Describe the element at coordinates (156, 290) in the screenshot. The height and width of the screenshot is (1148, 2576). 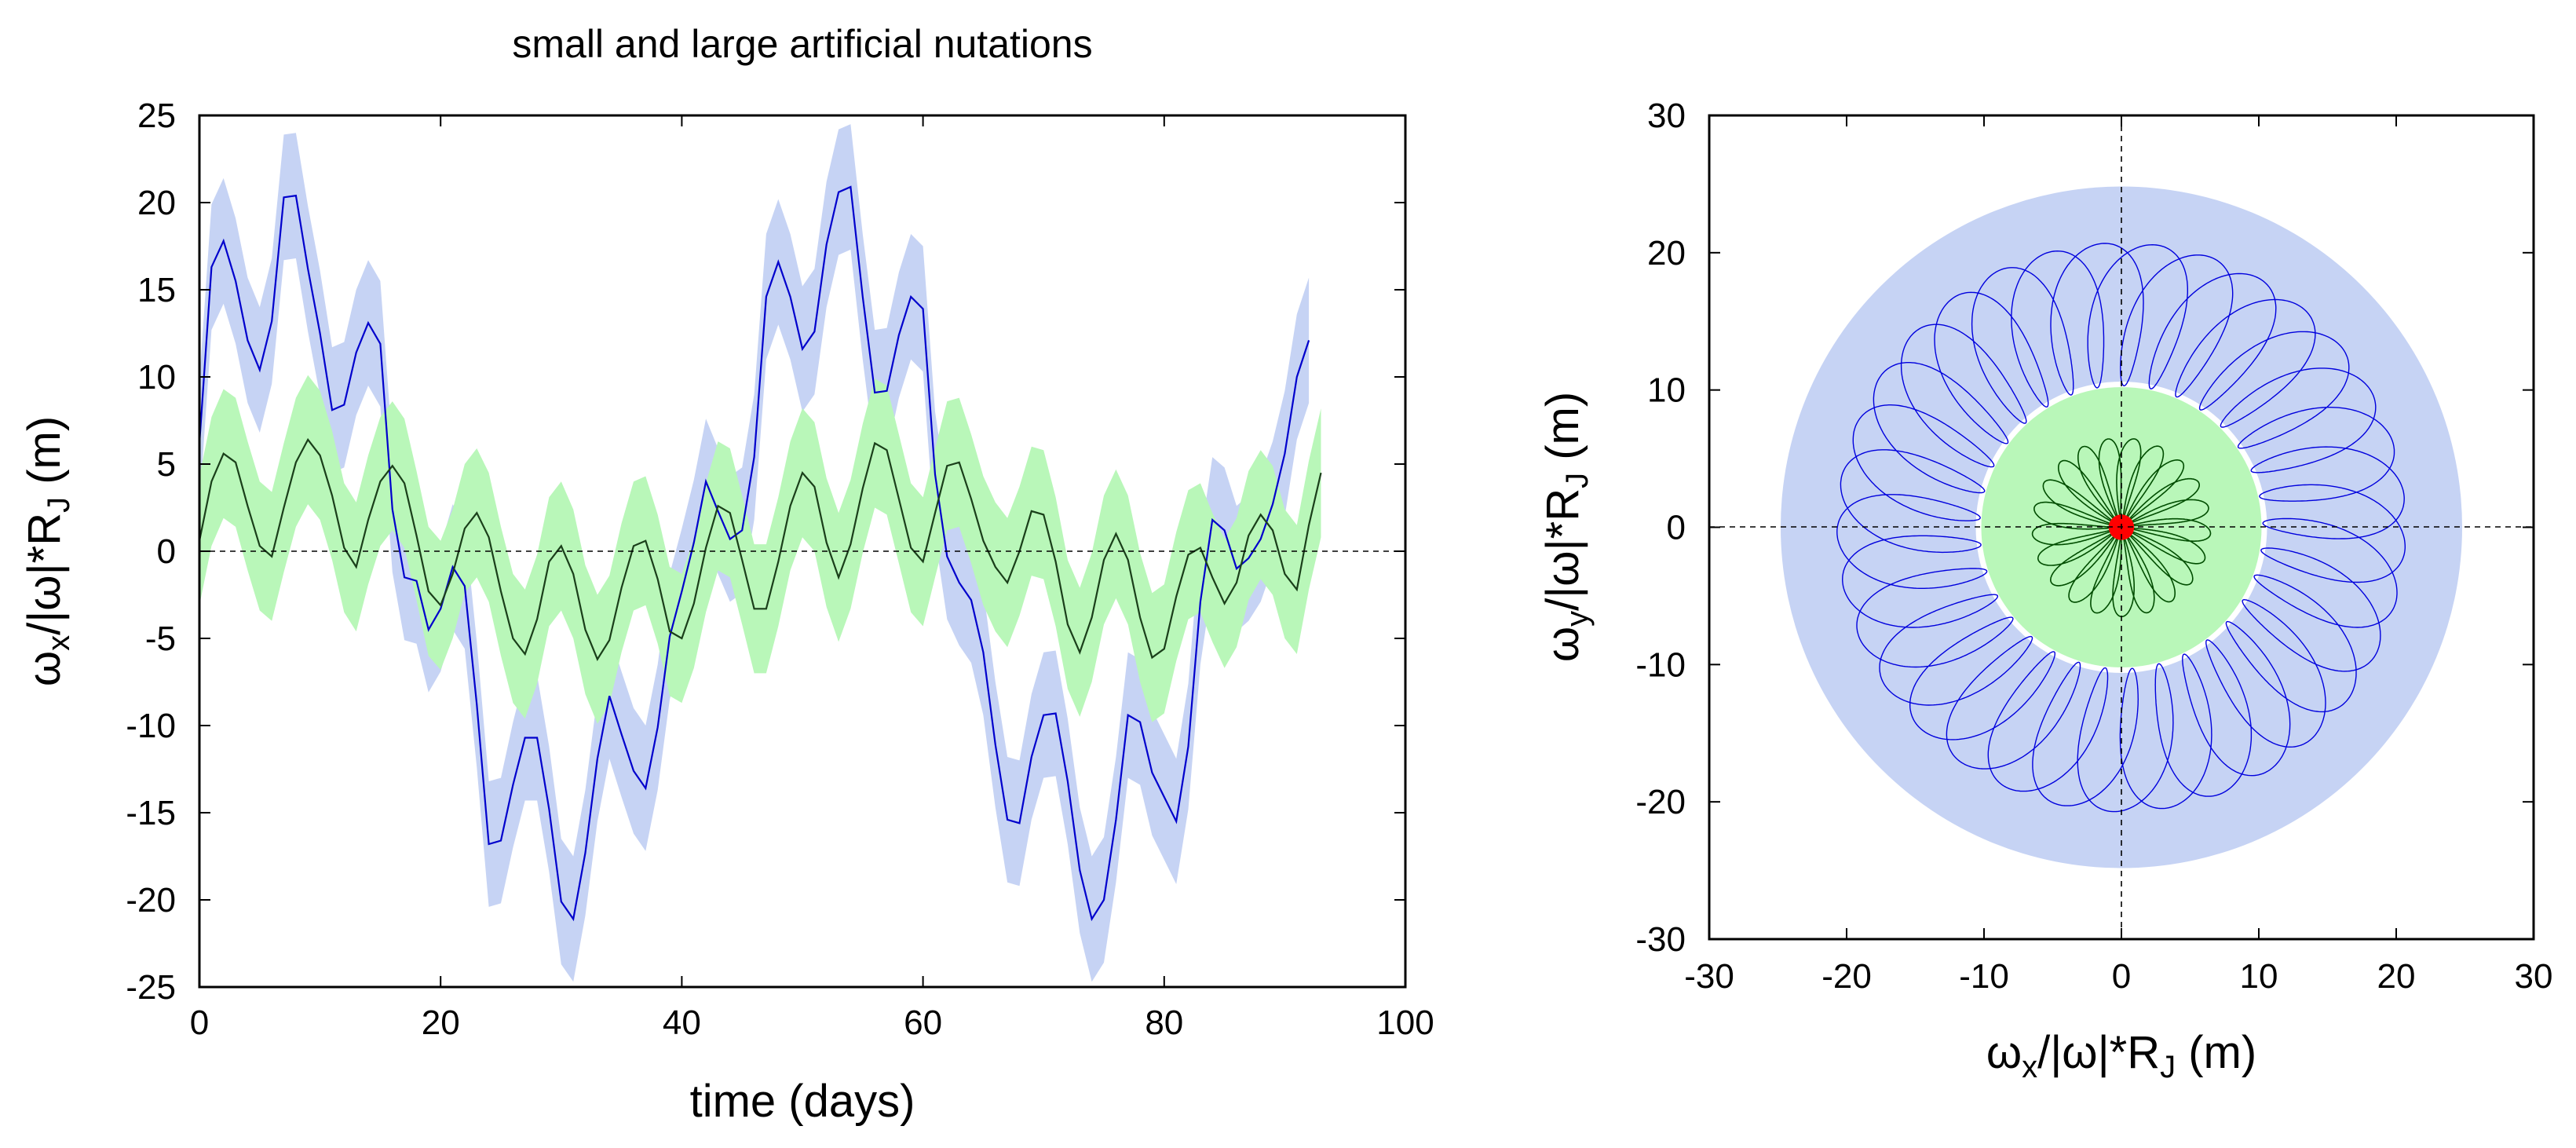
I see `left-y-tick-label: 15` at that location.